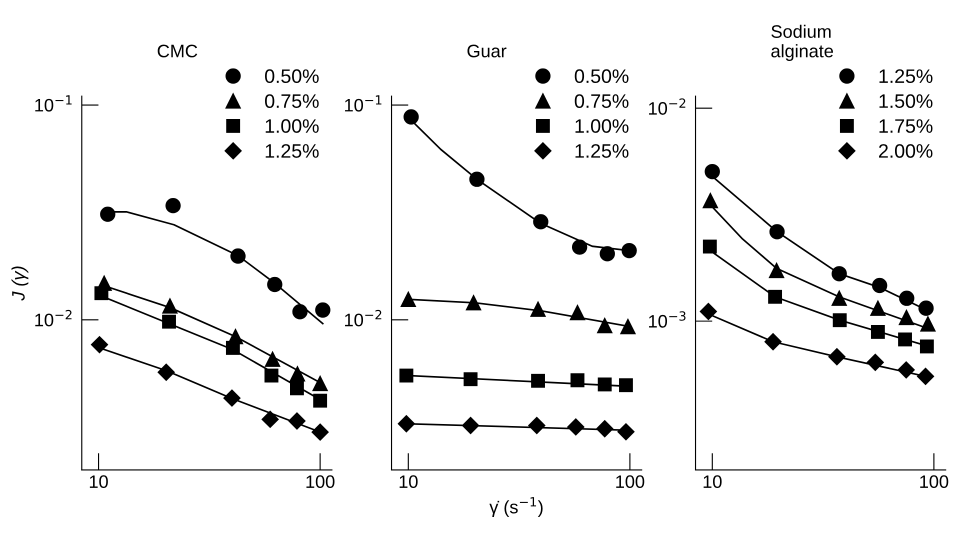 Image resolution: width=962 pixels, height=534 pixels. I want to click on y-axis-title: J (γ), so click(20, 283).